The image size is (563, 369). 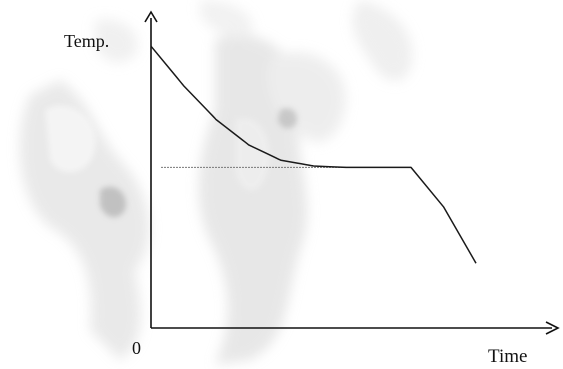 I want to click on origin-label: 0, so click(x=136, y=348).